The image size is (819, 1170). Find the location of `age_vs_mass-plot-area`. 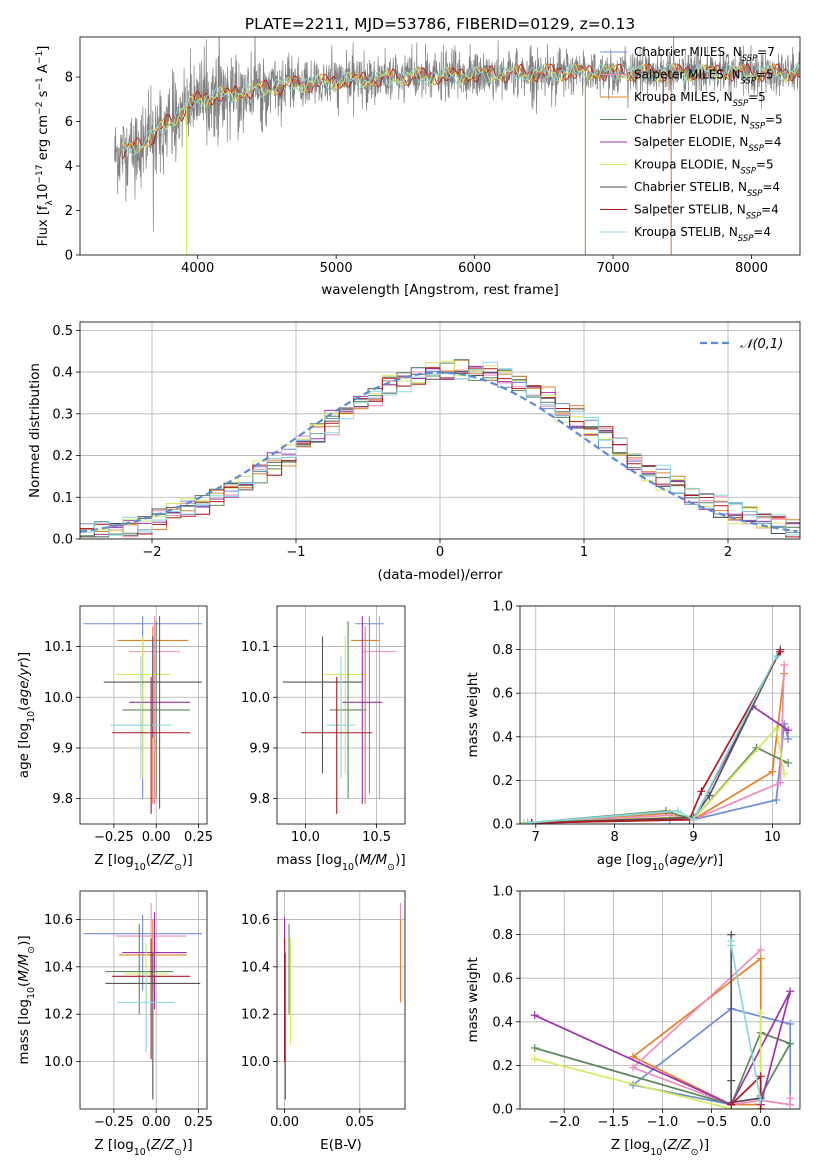

age_vs_mass-plot-area is located at coordinates (339, 715).